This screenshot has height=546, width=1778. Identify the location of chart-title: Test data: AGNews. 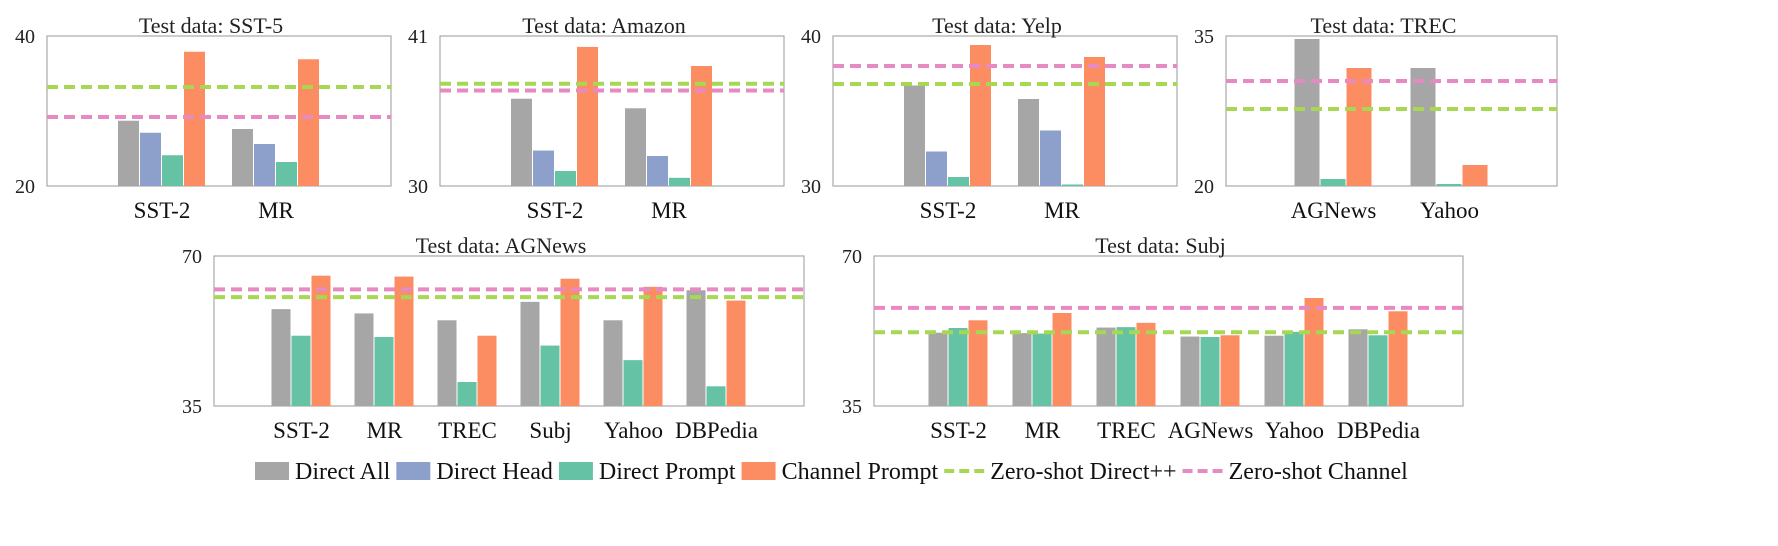
(501, 245).